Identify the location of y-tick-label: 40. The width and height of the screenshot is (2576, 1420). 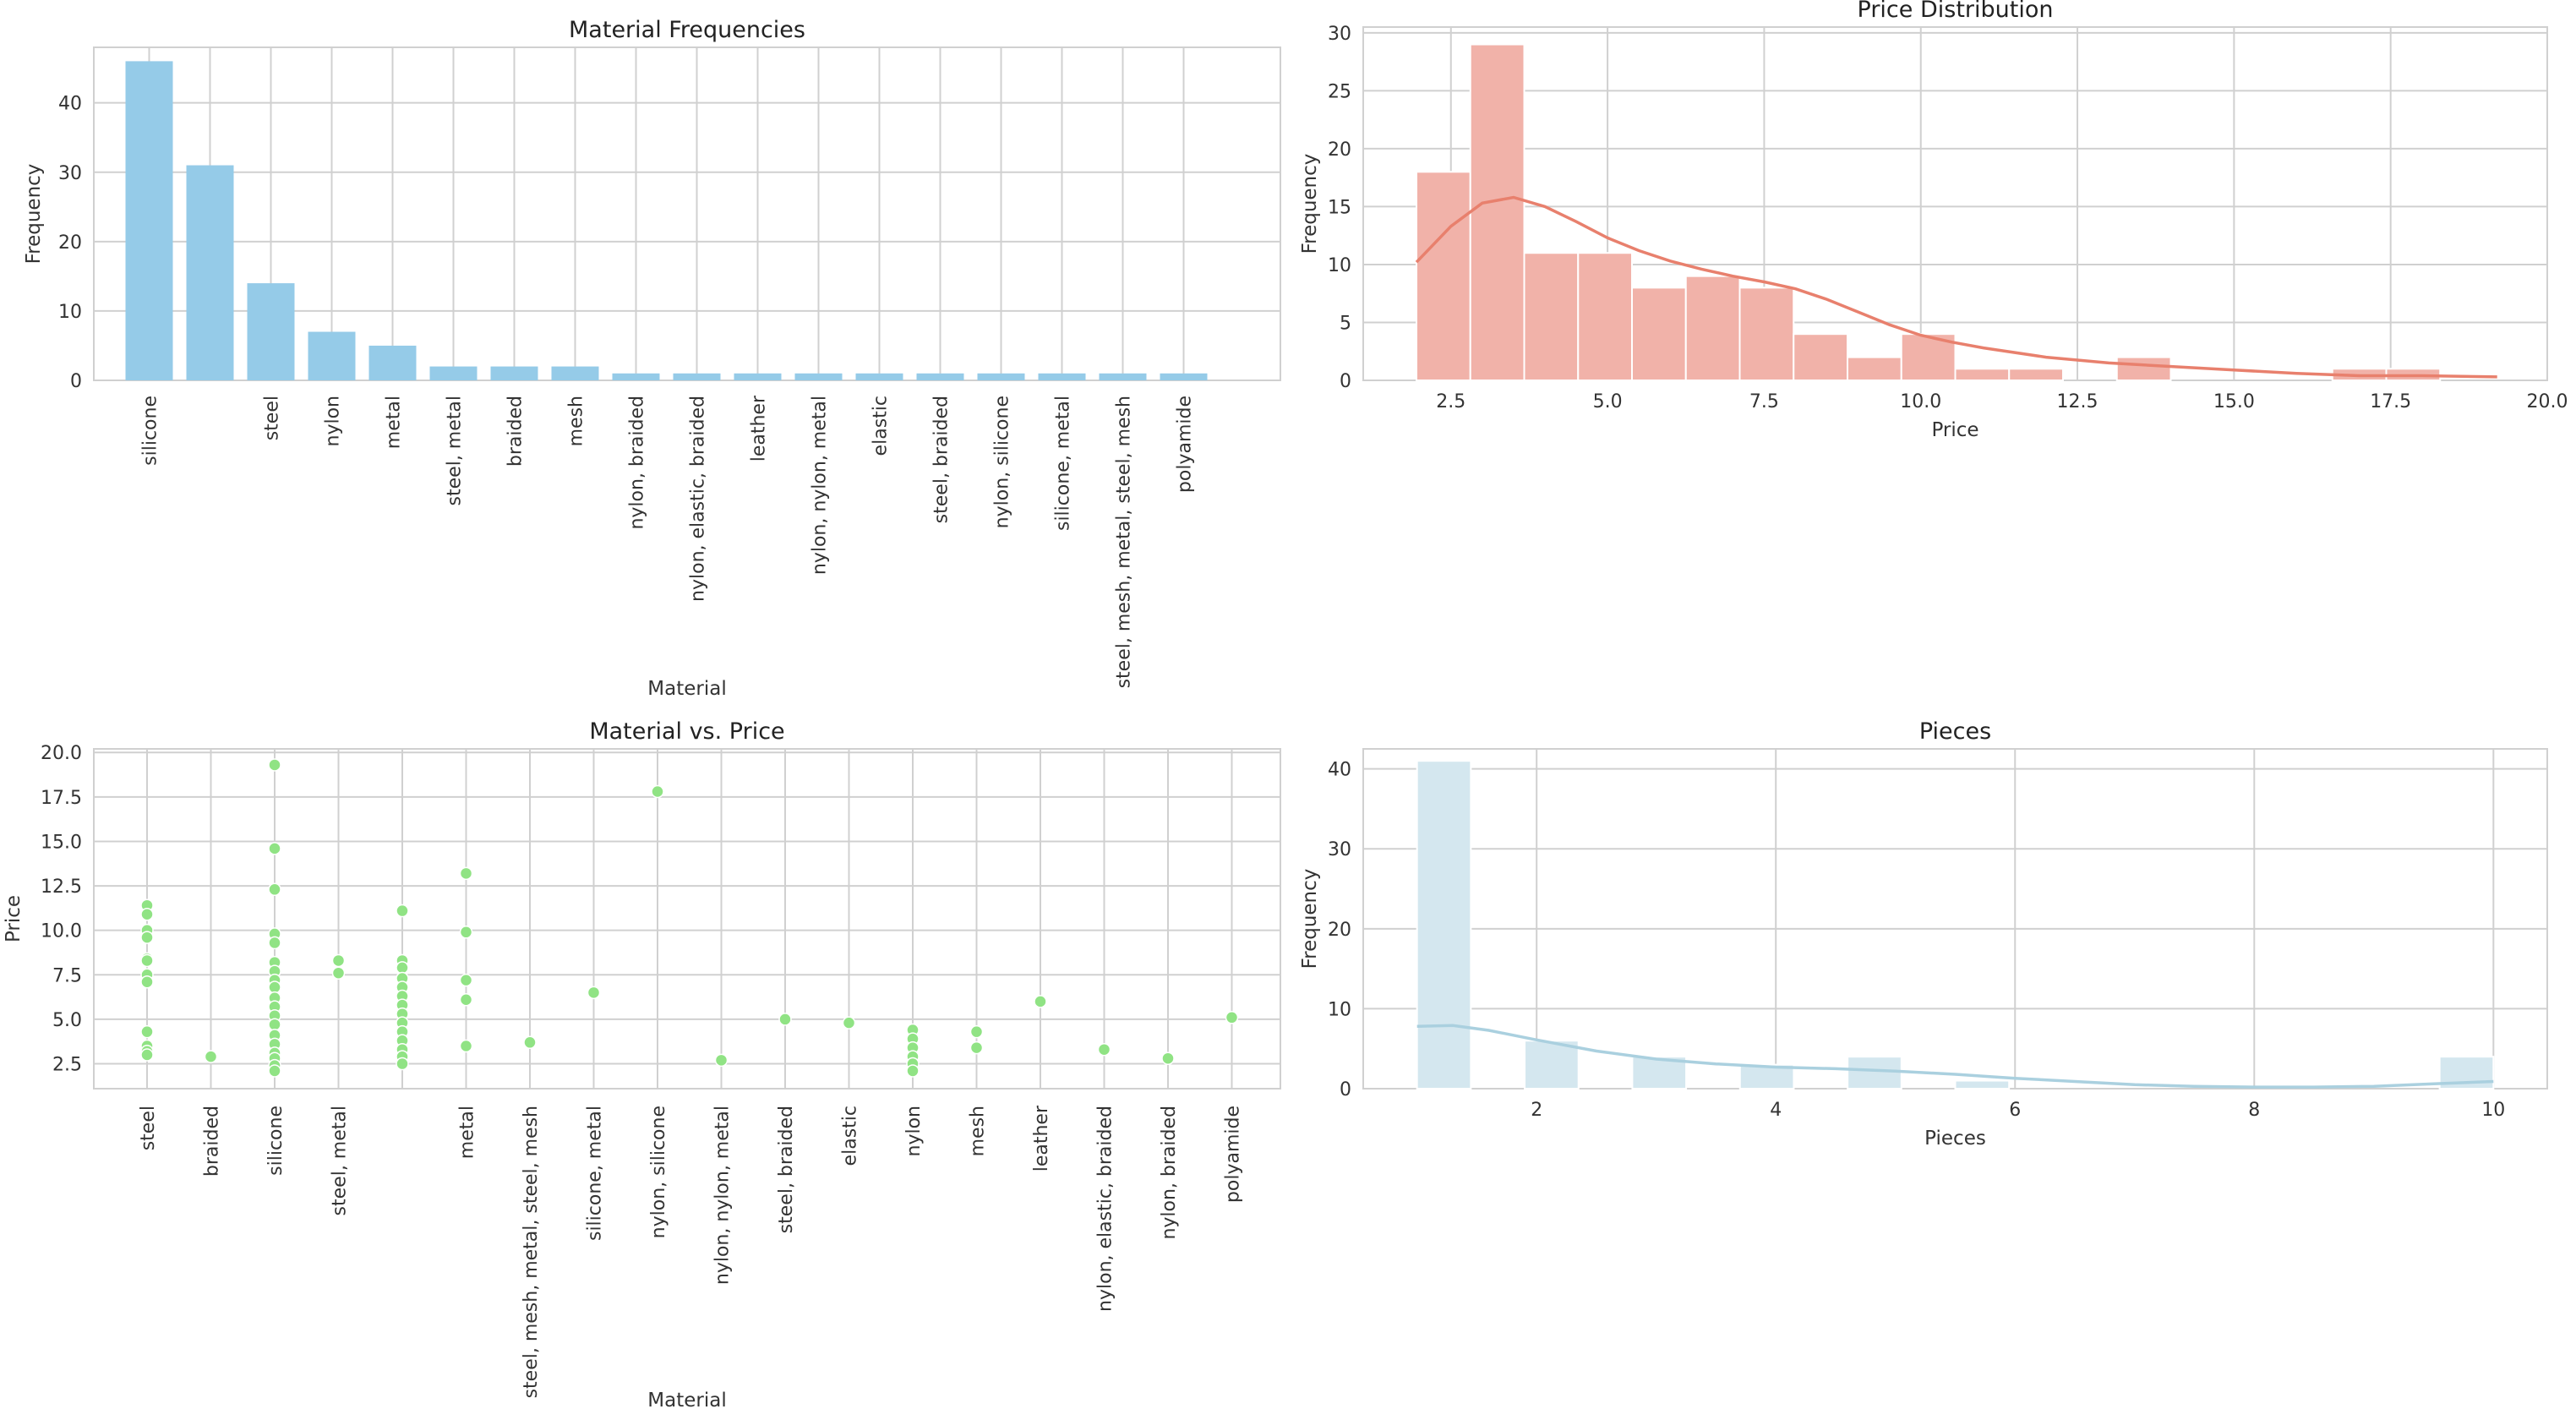
(1339, 770).